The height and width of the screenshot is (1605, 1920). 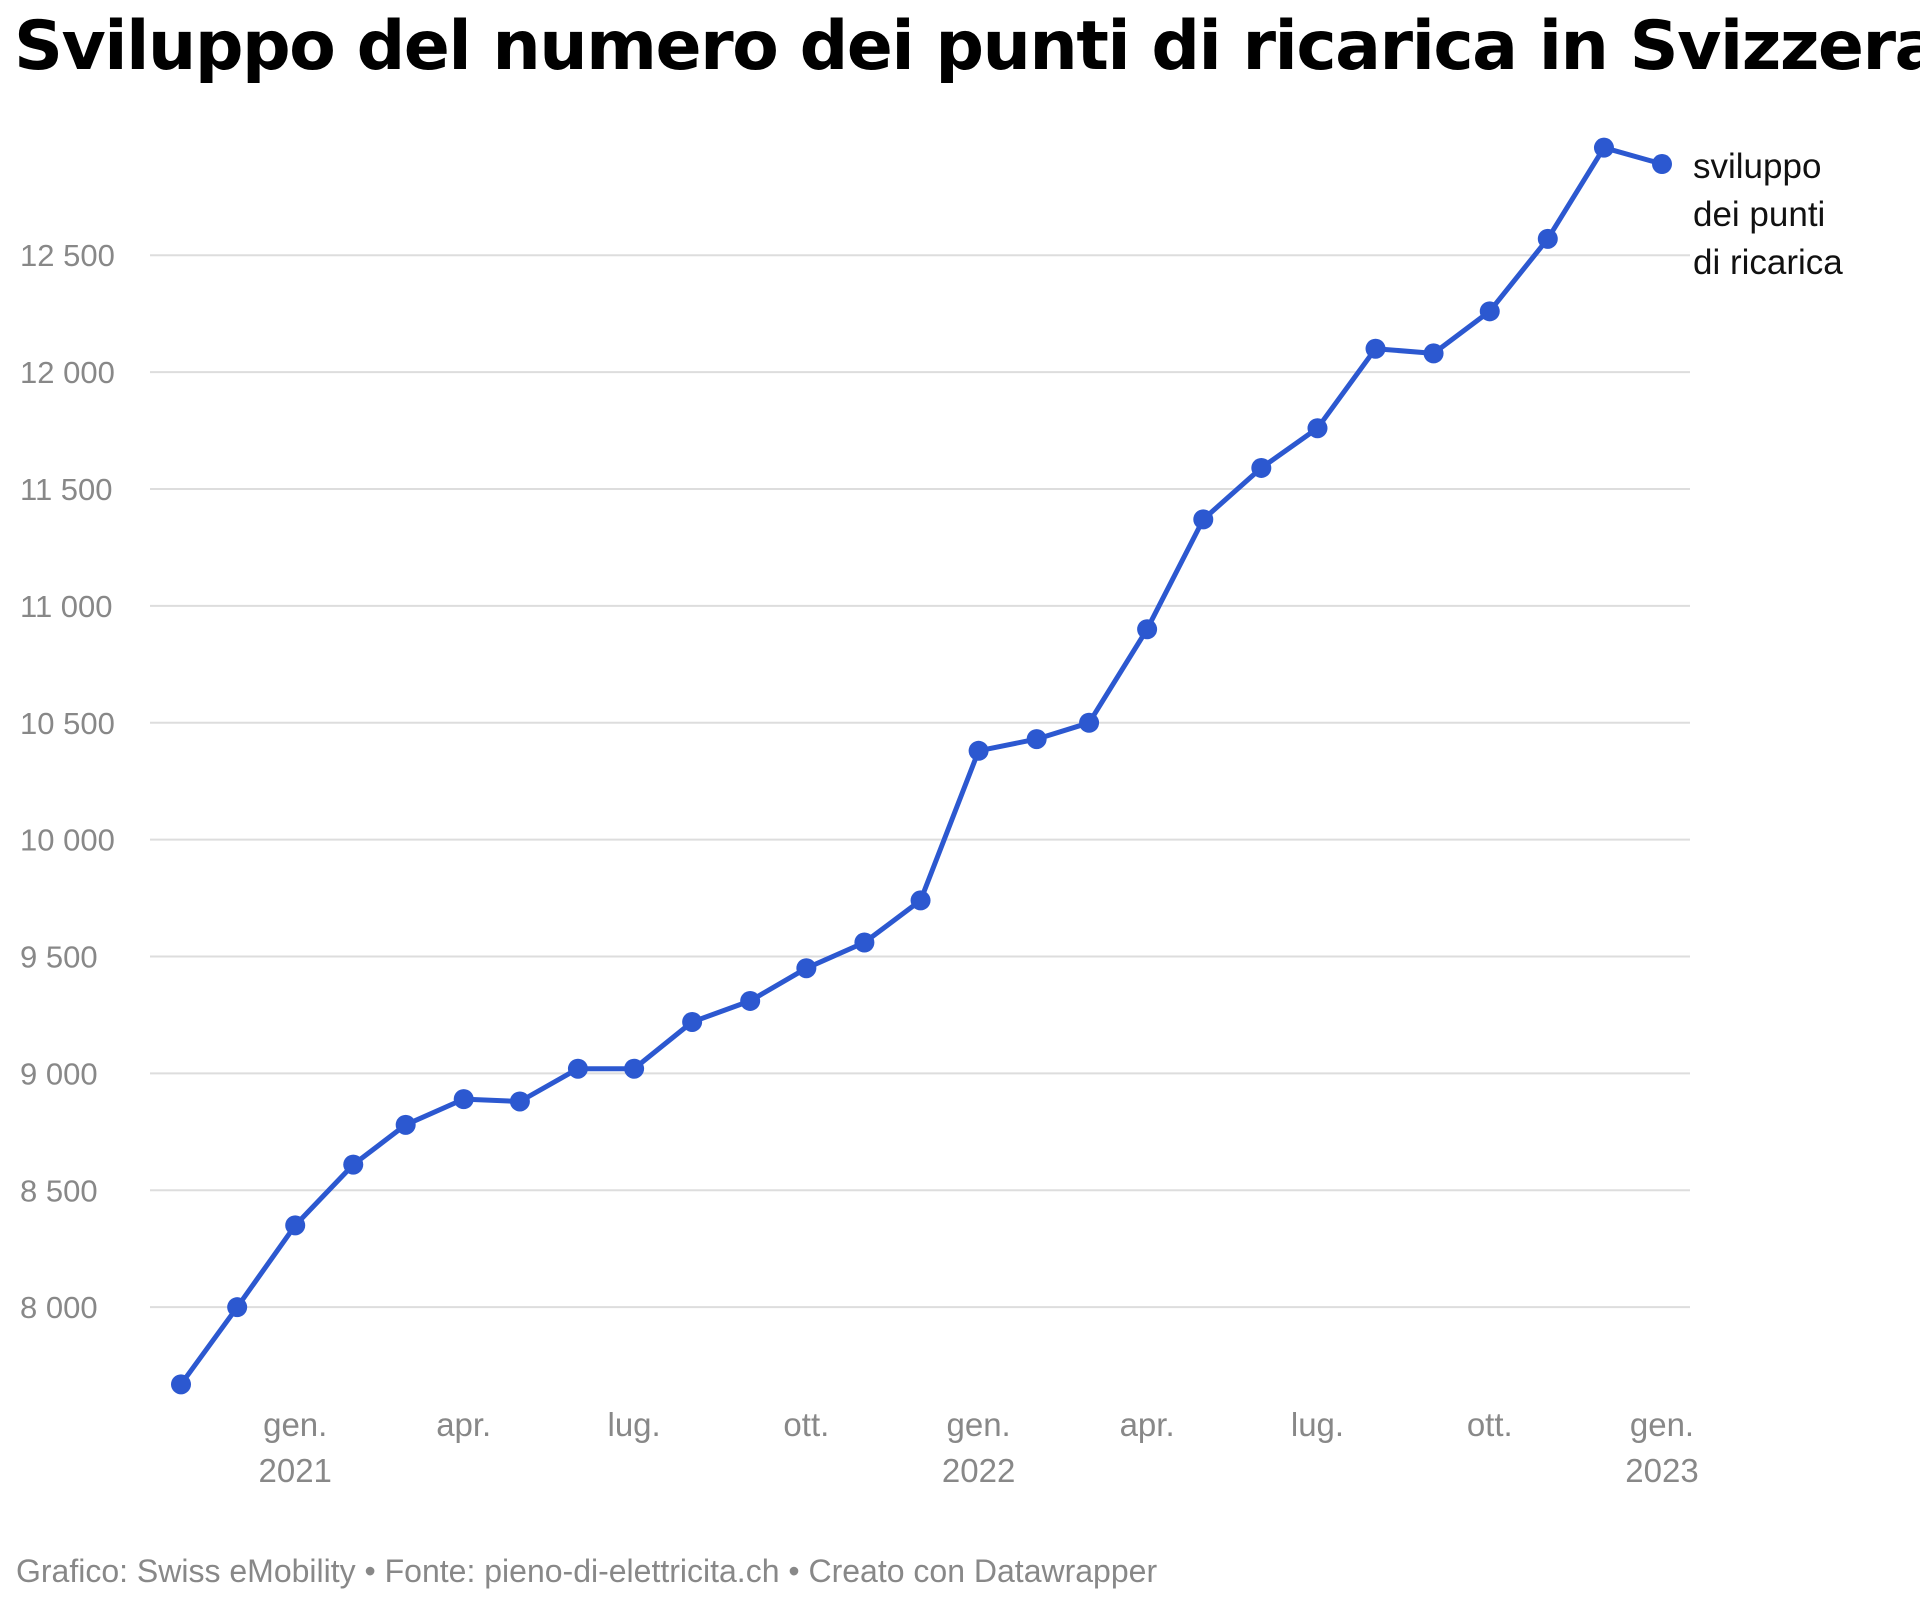 I want to click on y-tick-label: 8 500, so click(x=59, y=1190).